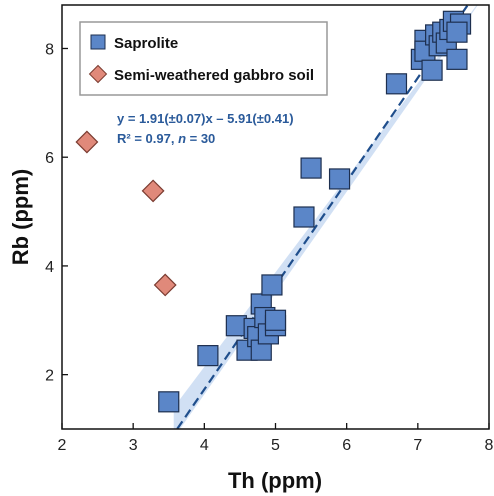 This screenshot has width=494, height=496. What do you see at coordinates (49, 158) in the screenshot?
I see `y-tick-label-6: 6` at bounding box center [49, 158].